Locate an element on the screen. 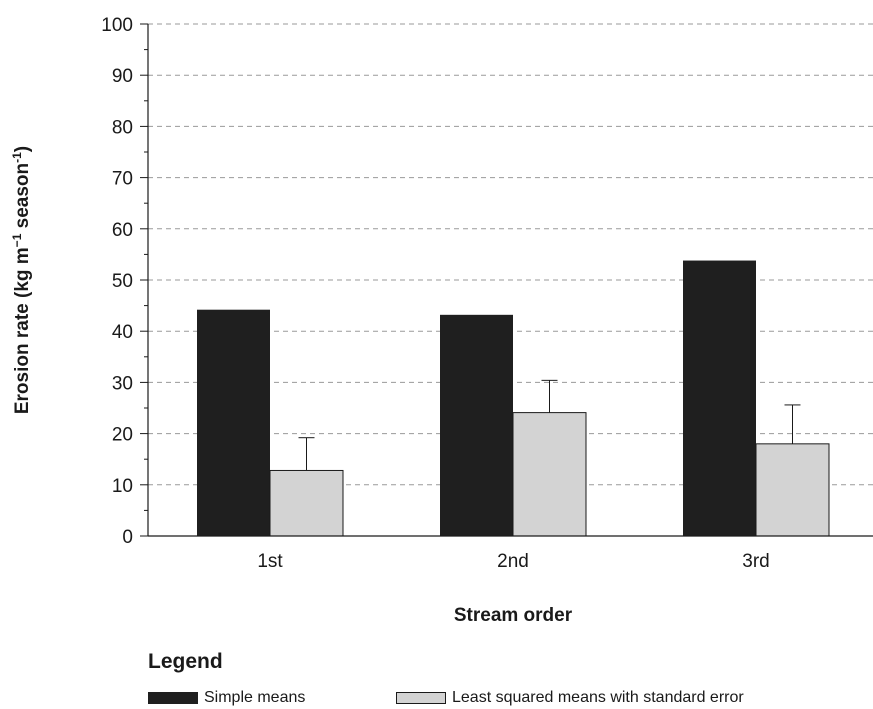 Image resolution: width=873 pixels, height=709 pixels. y-tick-label: 10 is located at coordinates (122, 486).